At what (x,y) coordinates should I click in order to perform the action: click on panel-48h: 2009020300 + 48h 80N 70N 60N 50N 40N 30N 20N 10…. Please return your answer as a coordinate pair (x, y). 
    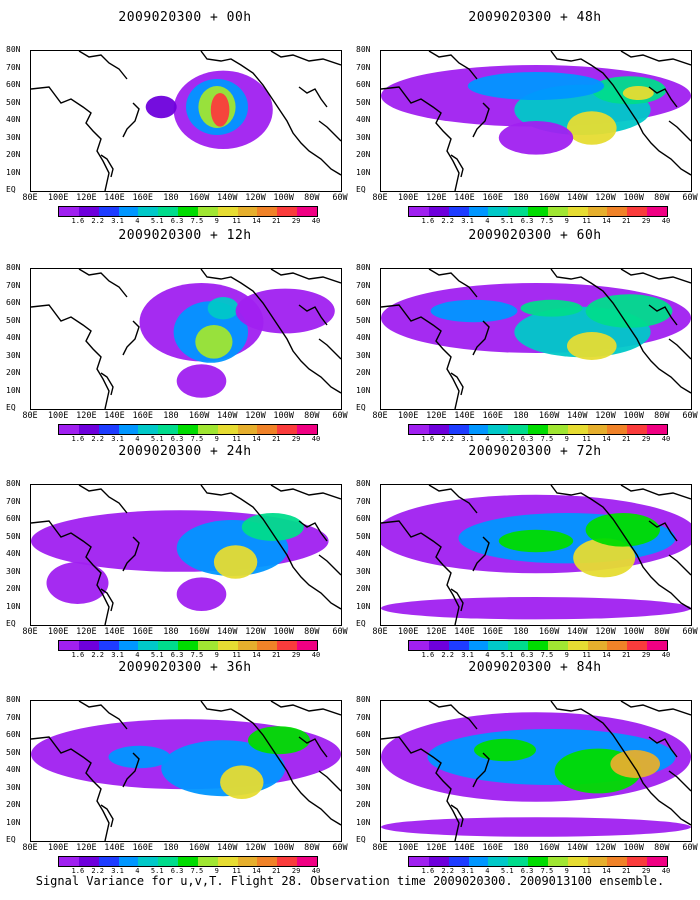
    Looking at the image, I should click on (528, 117).